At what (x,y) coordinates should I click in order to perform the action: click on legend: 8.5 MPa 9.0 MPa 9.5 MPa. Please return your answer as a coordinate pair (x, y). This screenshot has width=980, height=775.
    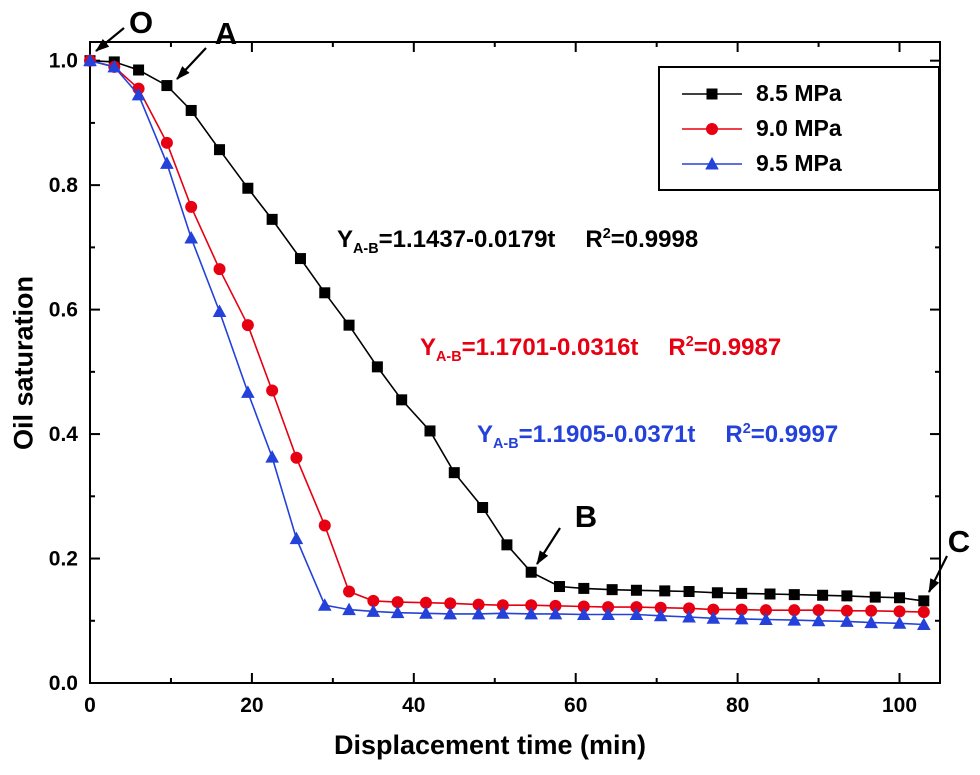
    Looking at the image, I should click on (799, 128).